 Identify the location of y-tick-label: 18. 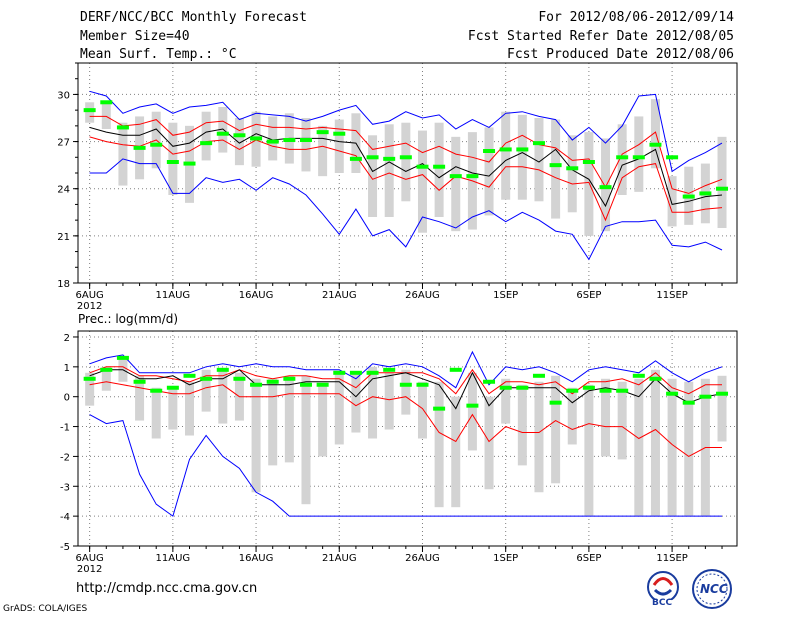
(63, 284).